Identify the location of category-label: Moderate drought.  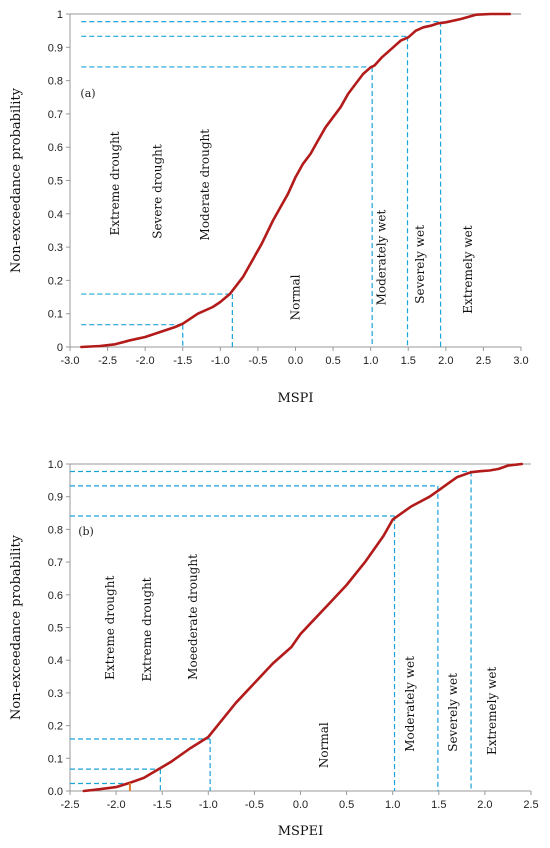
(205, 185).